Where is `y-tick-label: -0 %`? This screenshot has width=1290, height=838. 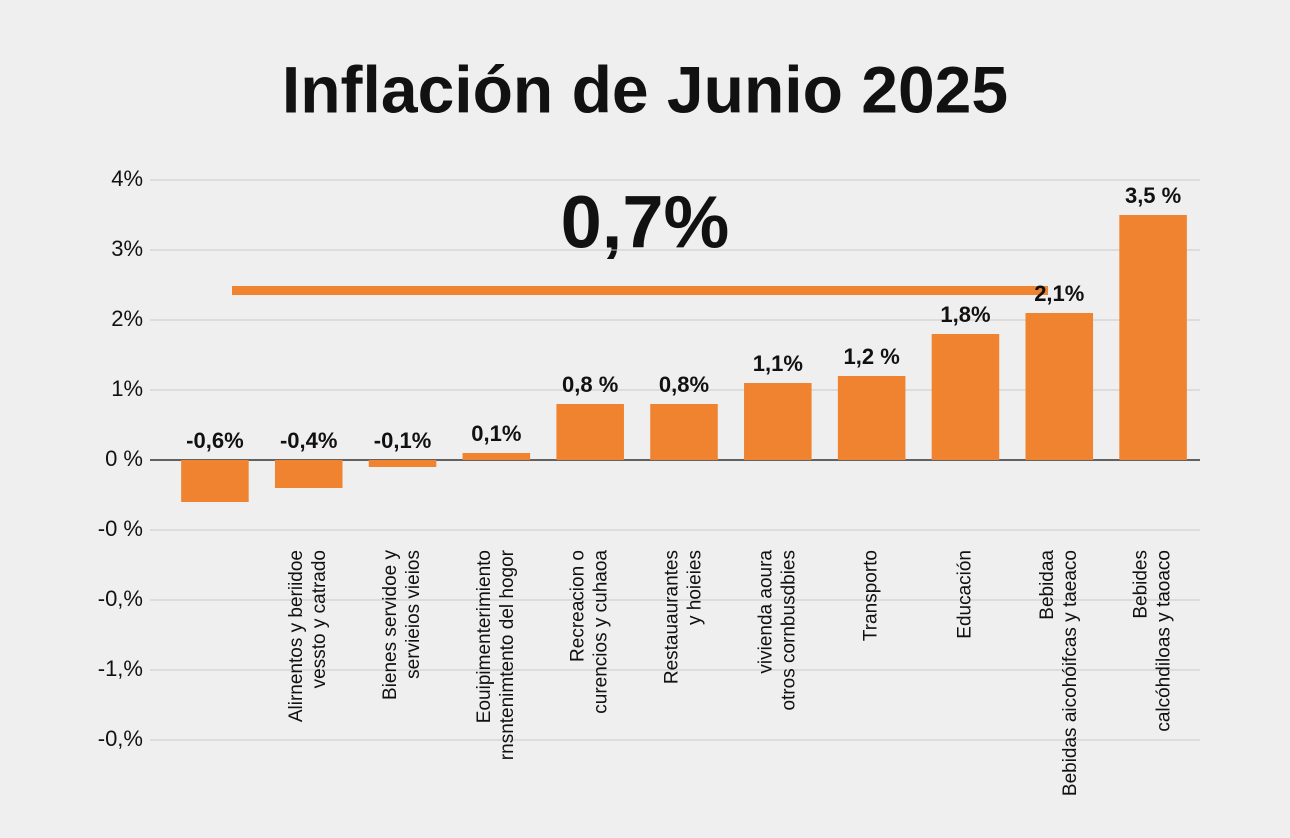
y-tick-label: -0 % is located at coordinates (120, 528).